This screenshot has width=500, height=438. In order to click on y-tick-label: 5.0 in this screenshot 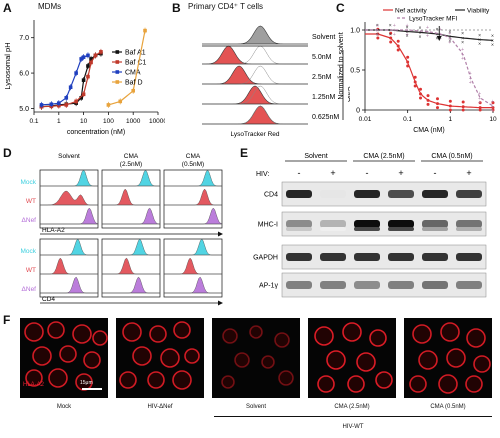, I will do `click(24, 109)`.